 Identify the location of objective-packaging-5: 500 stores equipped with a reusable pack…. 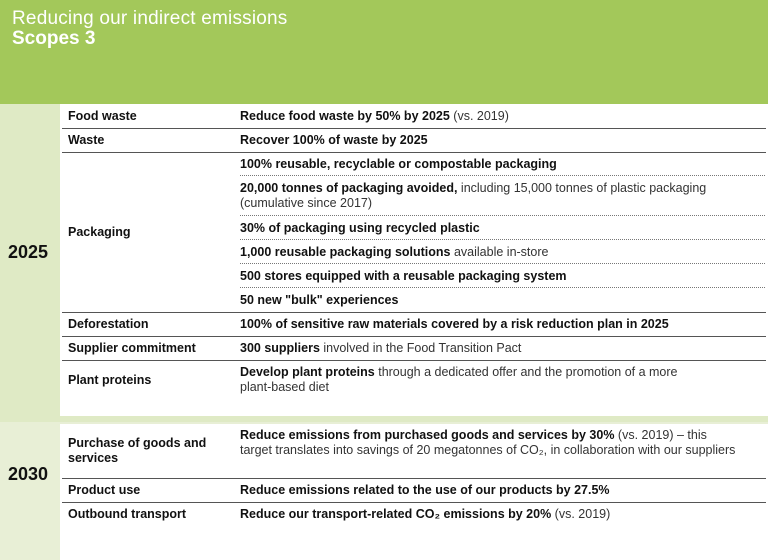
(403, 276).